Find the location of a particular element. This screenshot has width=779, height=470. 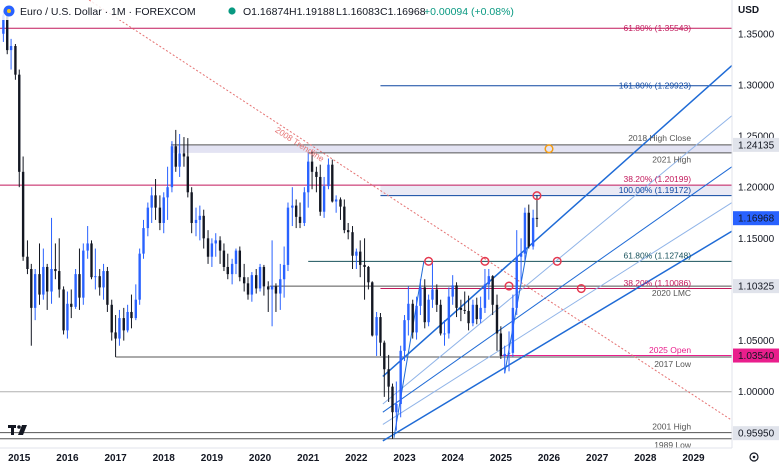

price-badge-bg is located at coordinates (756, 433).